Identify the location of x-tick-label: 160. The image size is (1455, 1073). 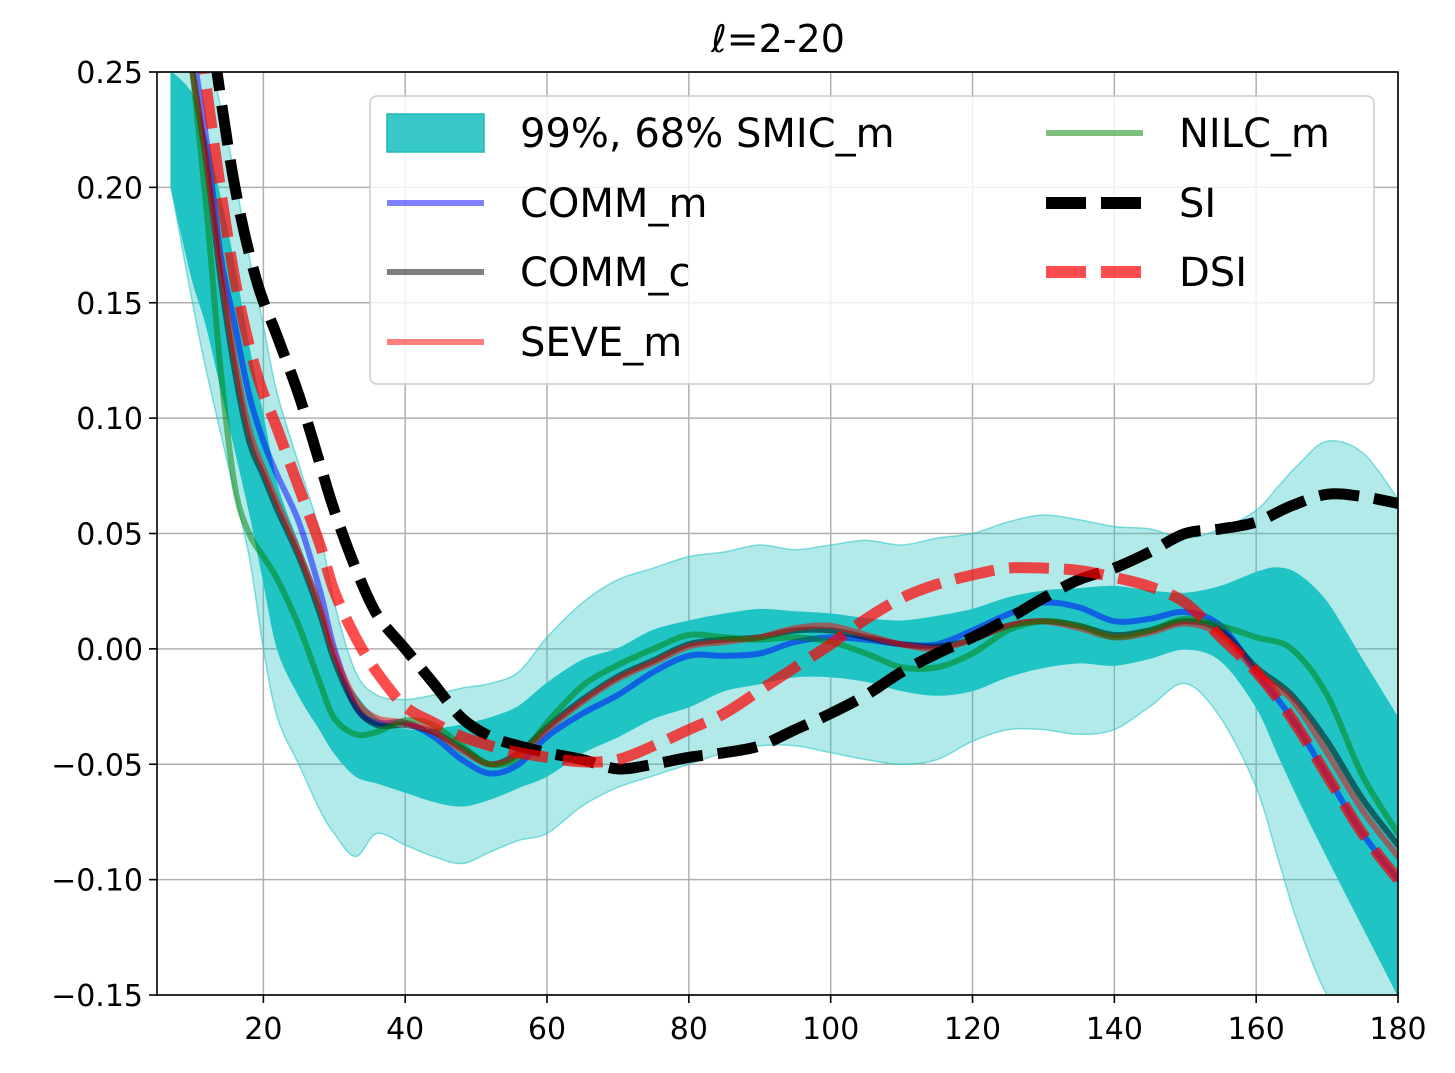
(1256, 1029).